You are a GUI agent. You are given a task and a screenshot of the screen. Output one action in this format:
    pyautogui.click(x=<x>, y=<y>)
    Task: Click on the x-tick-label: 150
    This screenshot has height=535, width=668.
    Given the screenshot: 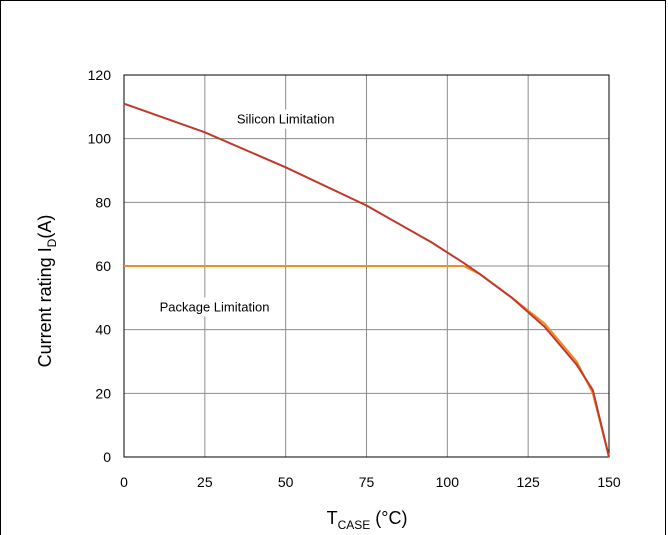 What is the action you would take?
    pyautogui.click(x=609, y=482)
    